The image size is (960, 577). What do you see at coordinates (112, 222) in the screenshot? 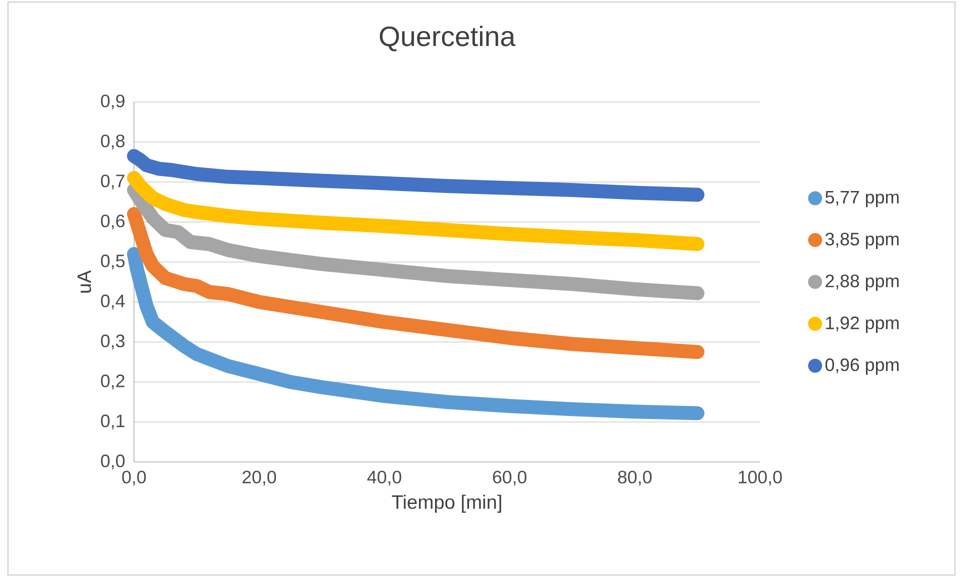
I see `y-tick-label: 0,6` at bounding box center [112, 222].